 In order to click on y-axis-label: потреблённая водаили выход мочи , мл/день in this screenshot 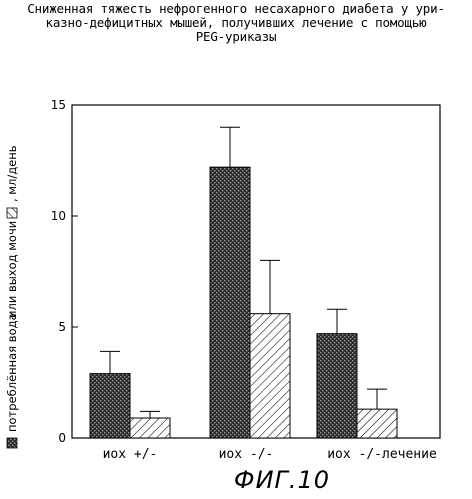, I will do `click(12, 296)`.